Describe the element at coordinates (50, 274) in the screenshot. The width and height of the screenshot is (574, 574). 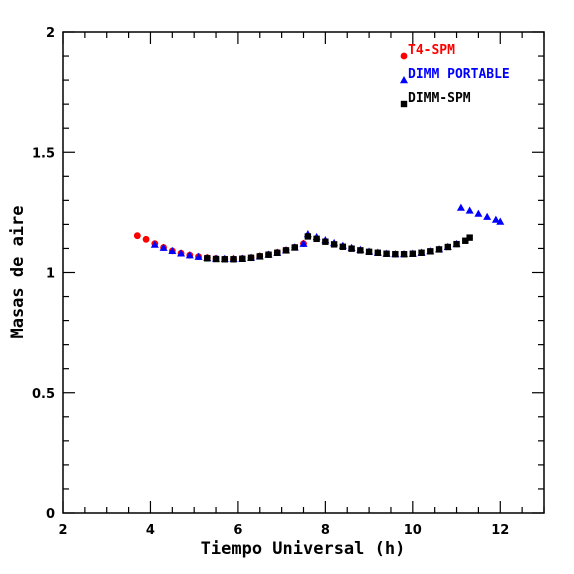
I see `y-tick-label: 1` at that location.